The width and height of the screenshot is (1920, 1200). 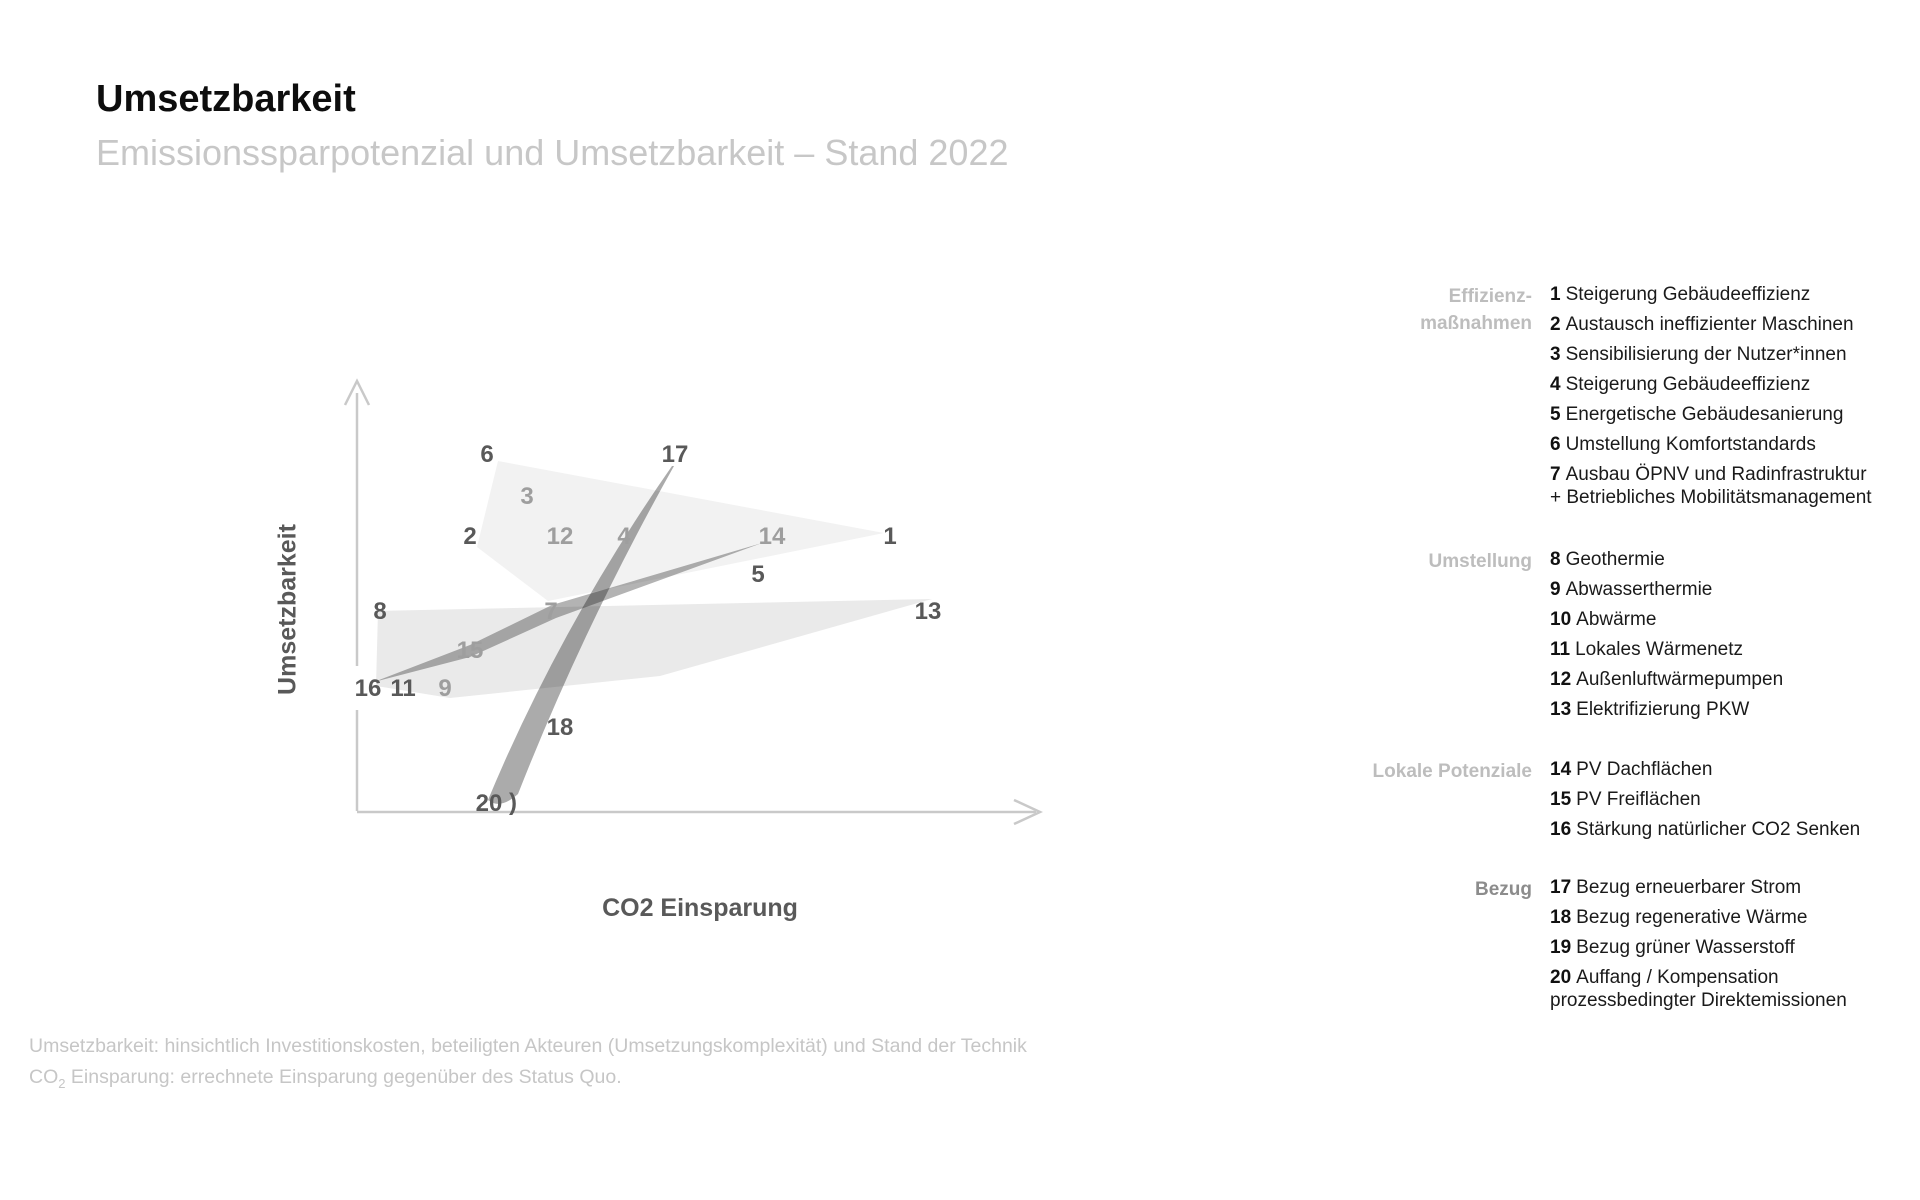 I want to click on chart-label-9: 9, so click(x=445, y=688).